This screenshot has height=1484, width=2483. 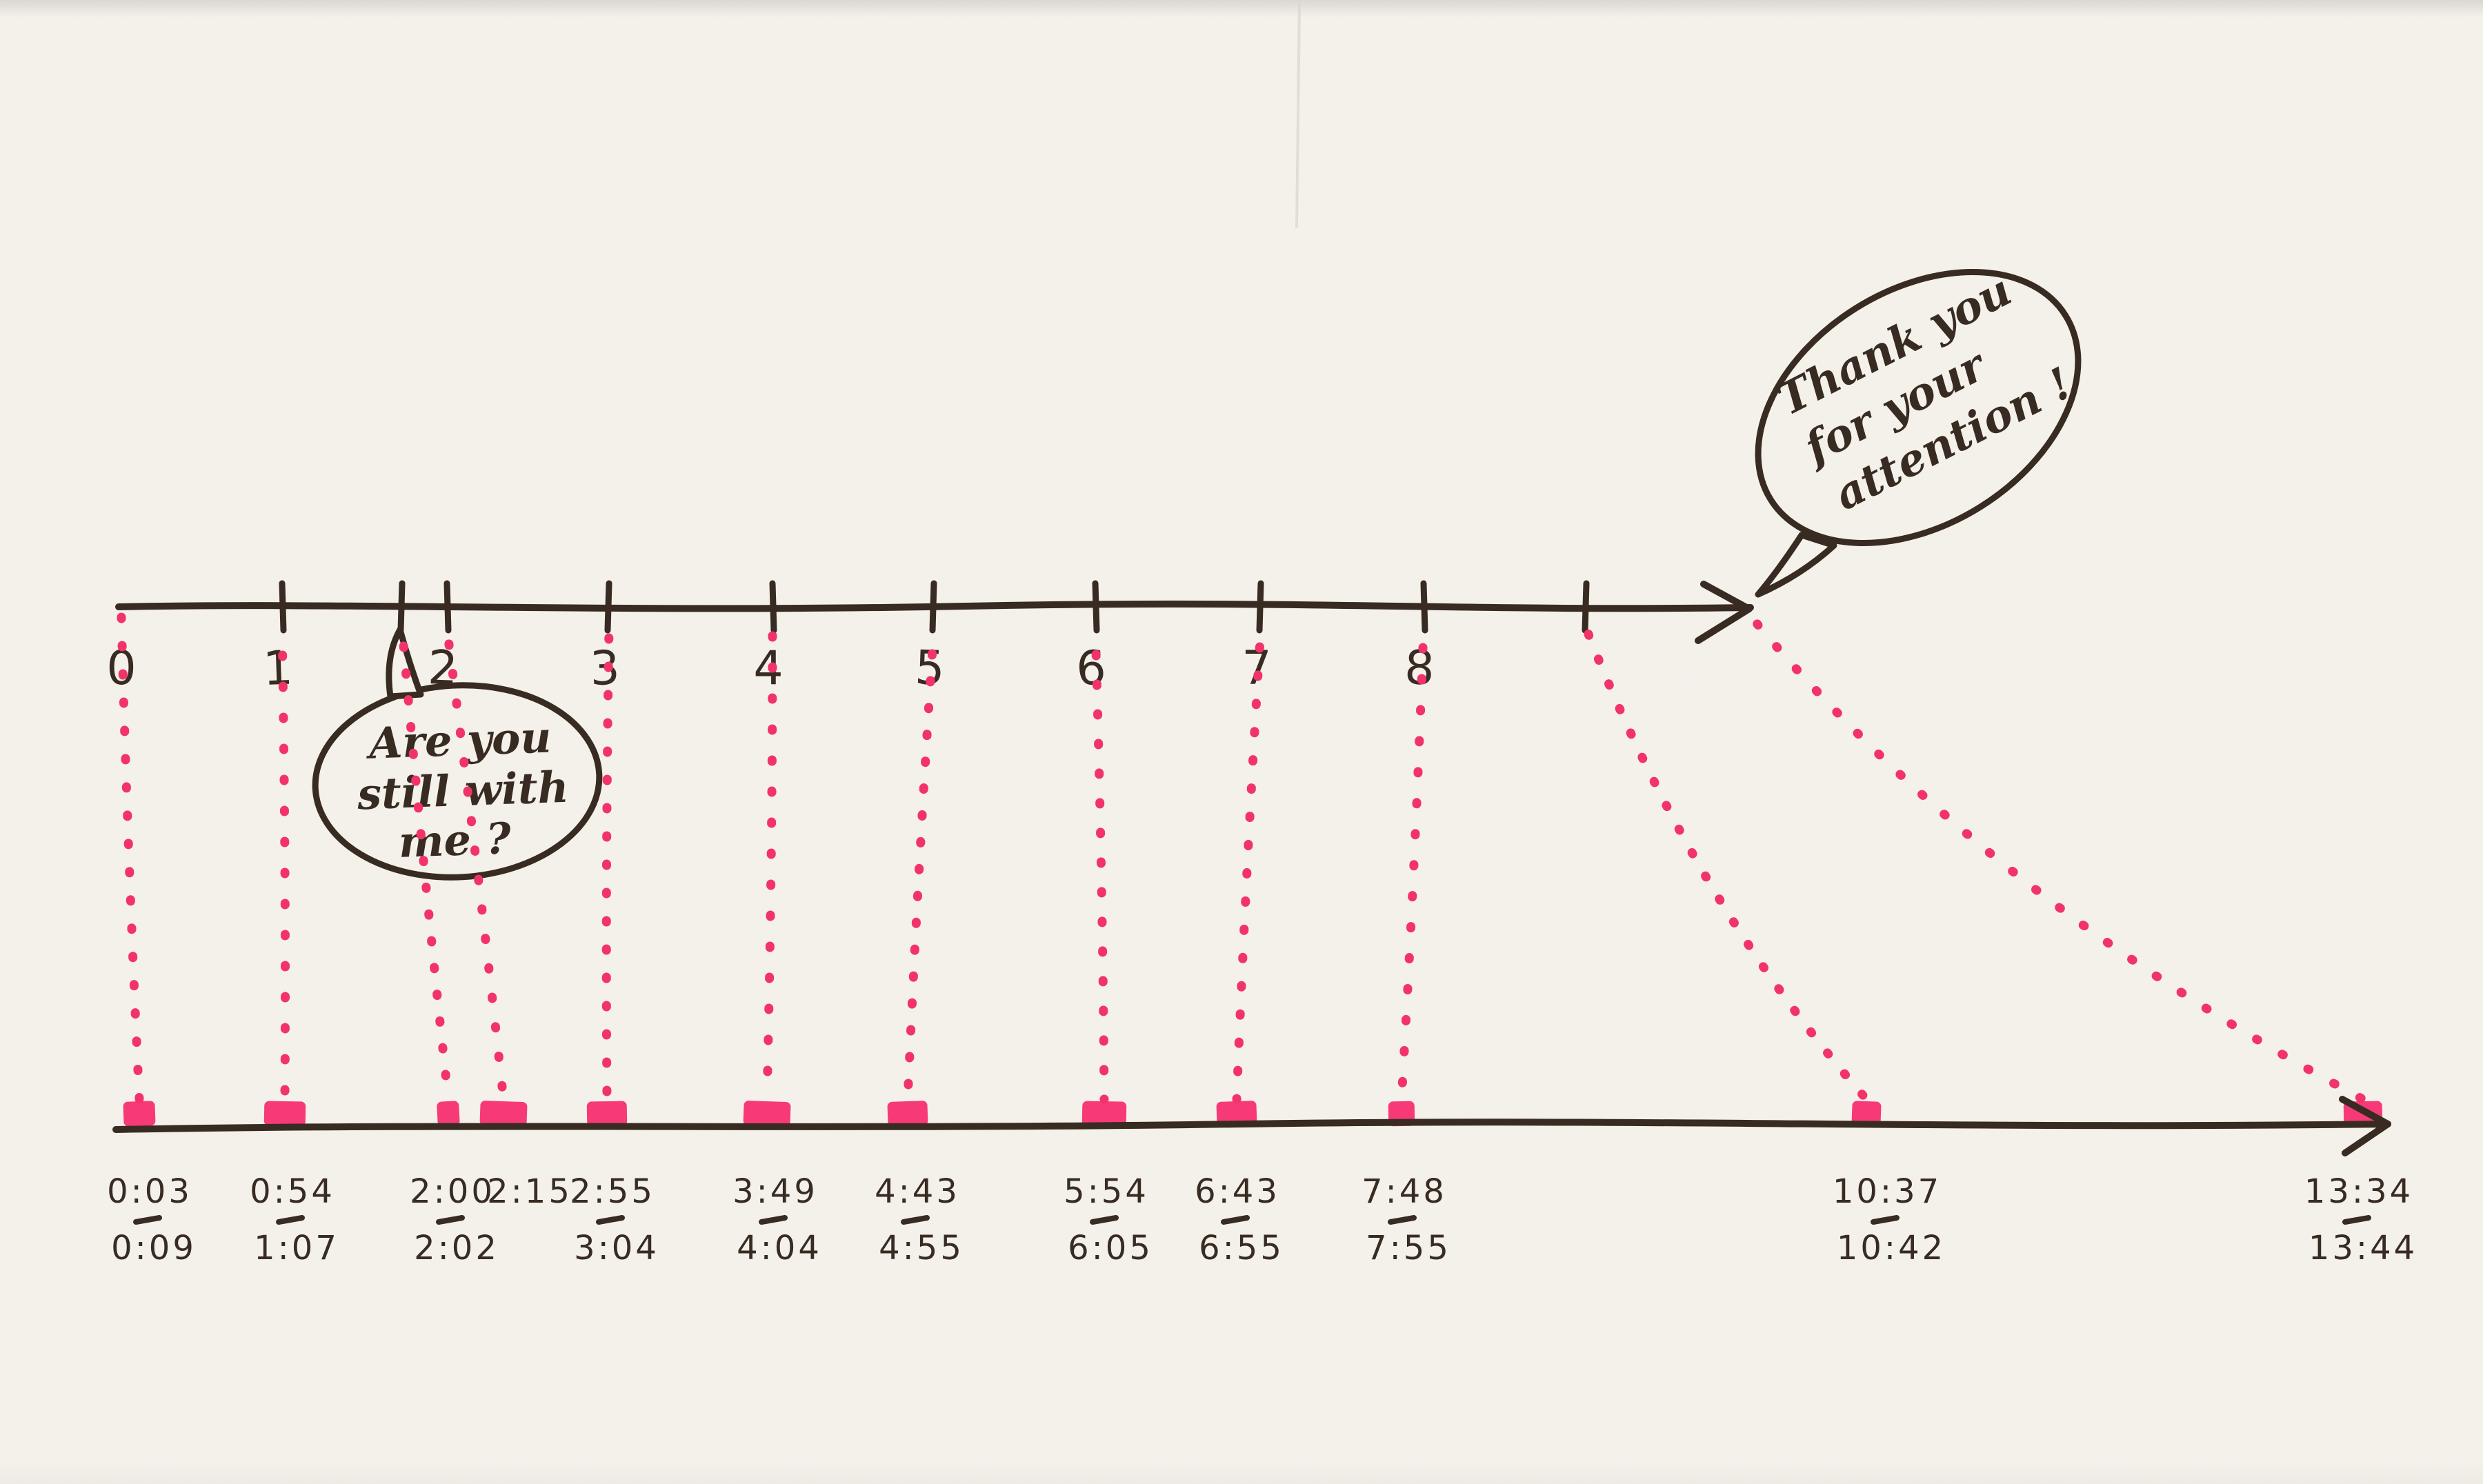 I want to click on marker-blobs-layer, so click(x=1253, y=1114).